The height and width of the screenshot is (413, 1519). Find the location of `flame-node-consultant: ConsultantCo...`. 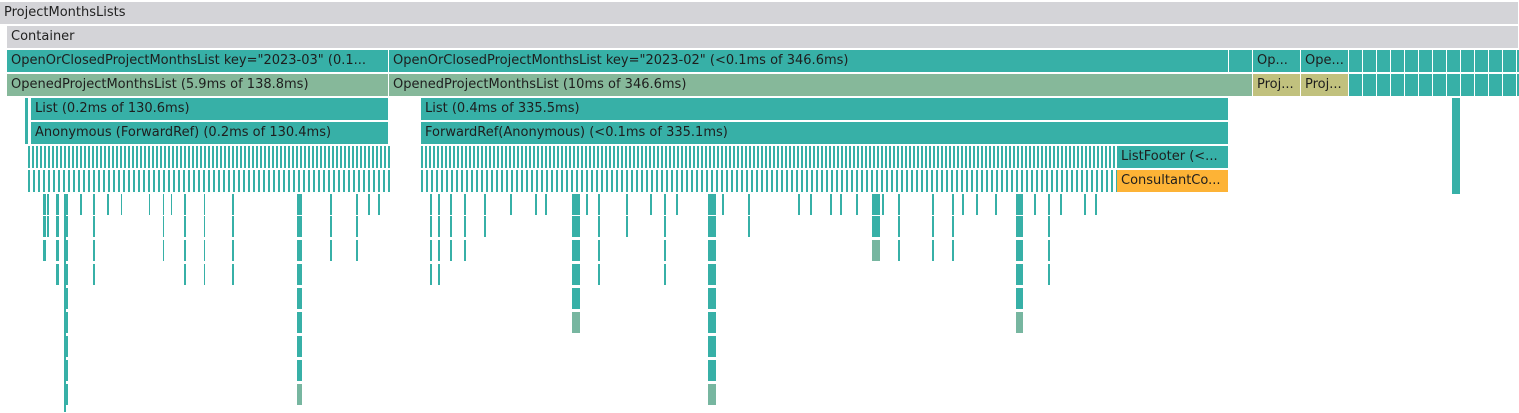

flame-node-consultant: ConsultantCo... is located at coordinates (1173, 181).